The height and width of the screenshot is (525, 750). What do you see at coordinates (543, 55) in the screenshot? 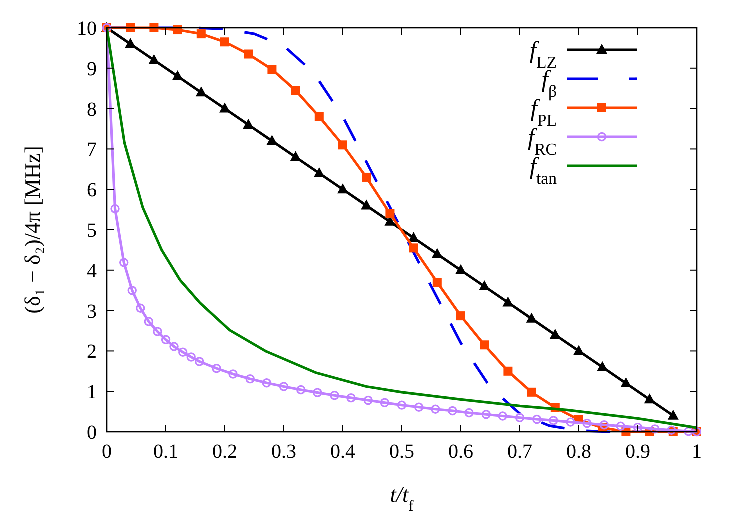
I see `legend-label: f$_{LZ}$` at bounding box center [543, 55].